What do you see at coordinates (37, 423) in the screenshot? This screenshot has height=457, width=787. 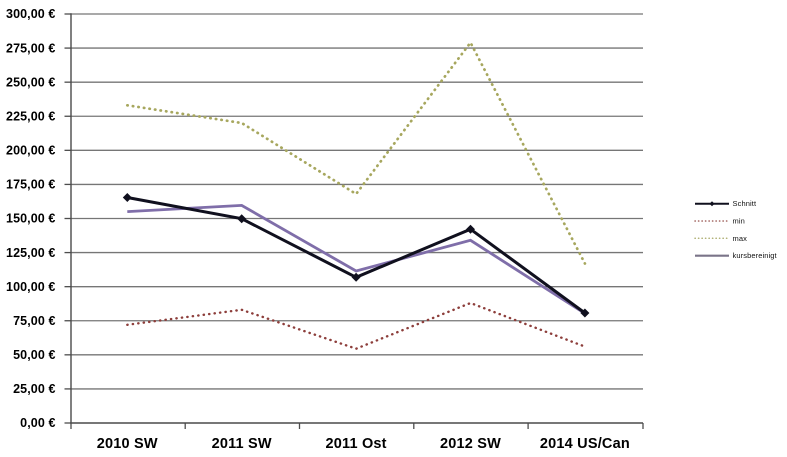 I see `svg-text: 0,00 €` at bounding box center [37, 423].